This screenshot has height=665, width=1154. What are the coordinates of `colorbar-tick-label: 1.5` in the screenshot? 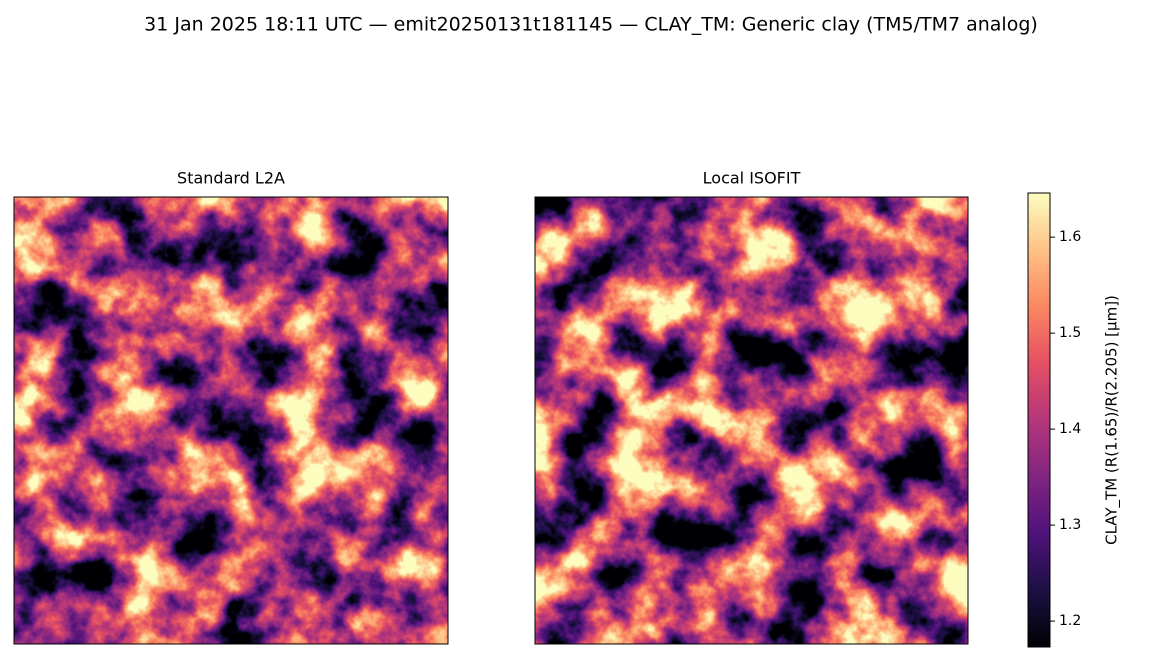 It's located at (1070, 333).